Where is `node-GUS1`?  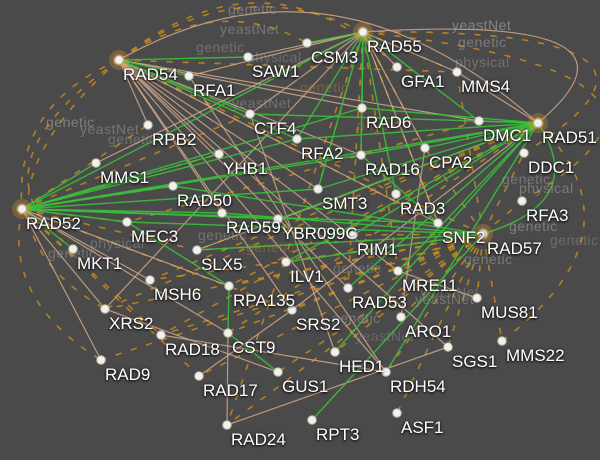 node-GUS1 is located at coordinates (278, 372).